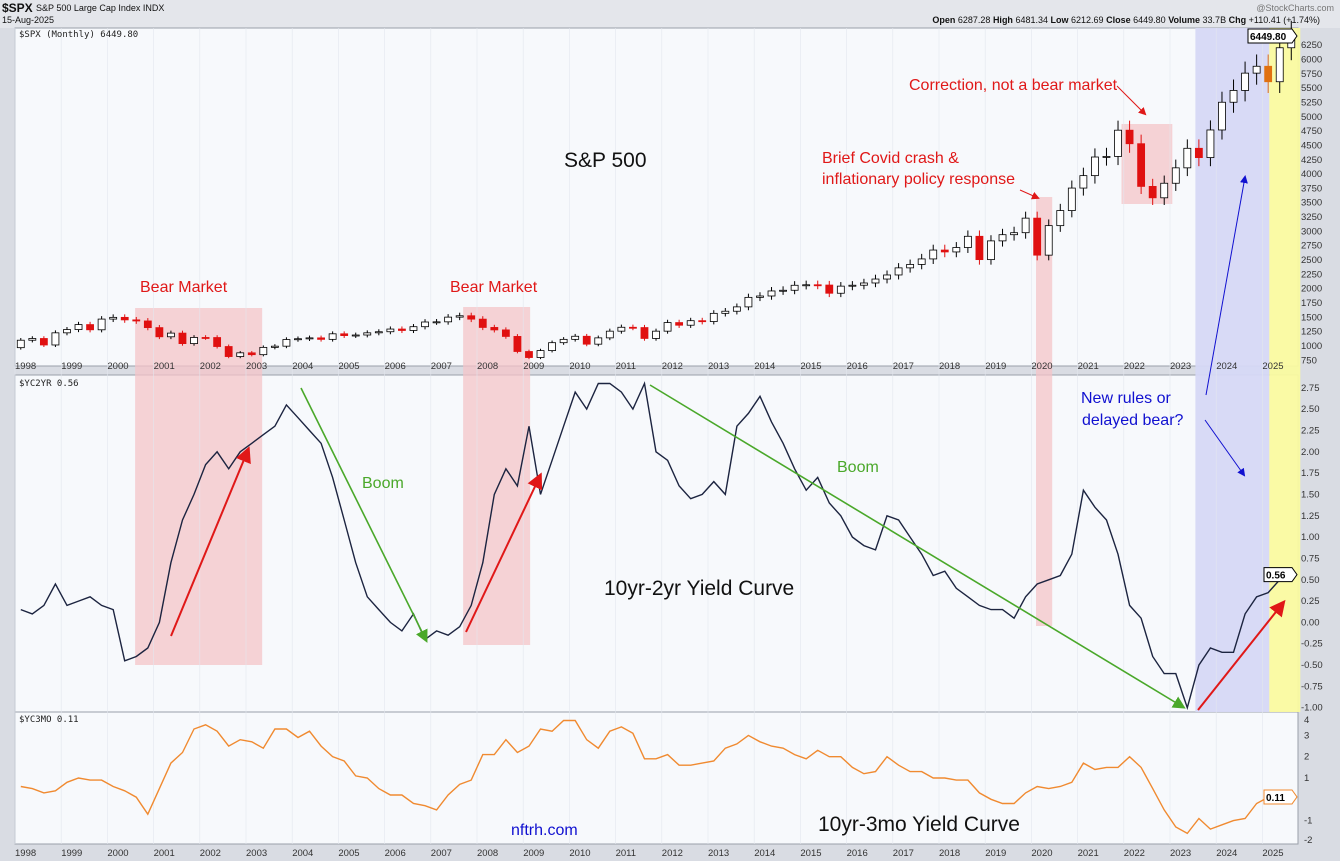 The image size is (1340, 861). Describe the element at coordinates (1029, 194) in the screenshot. I see `covid-arrow` at that location.